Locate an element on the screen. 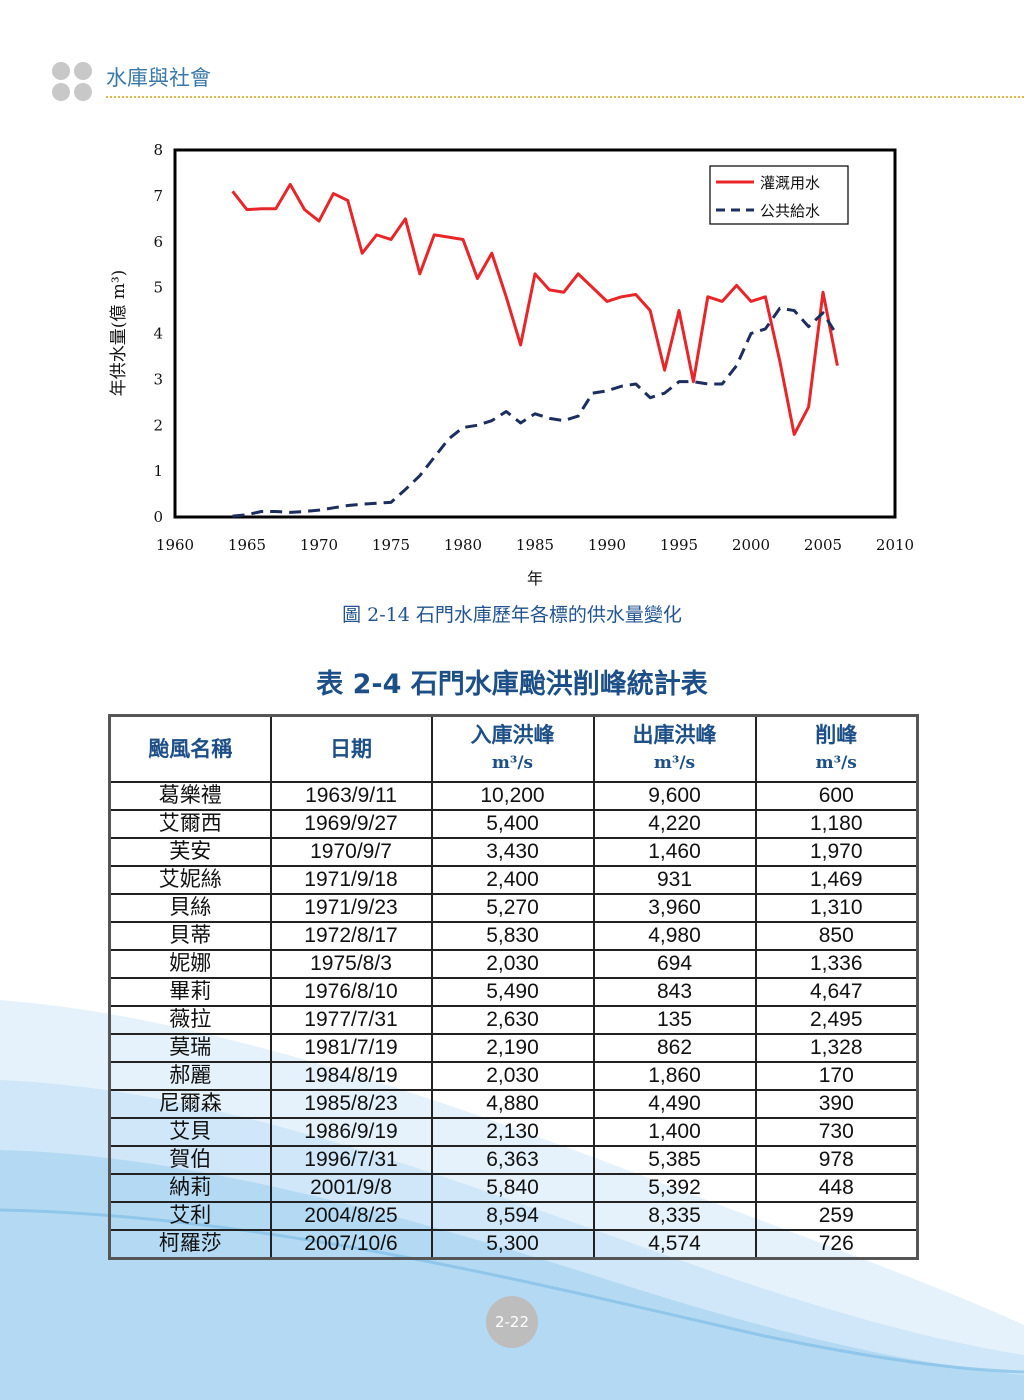 Image resolution: width=1024 pixels, height=1400 pixels. cell-inflow: 5,490 is located at coordinates (512, 992).